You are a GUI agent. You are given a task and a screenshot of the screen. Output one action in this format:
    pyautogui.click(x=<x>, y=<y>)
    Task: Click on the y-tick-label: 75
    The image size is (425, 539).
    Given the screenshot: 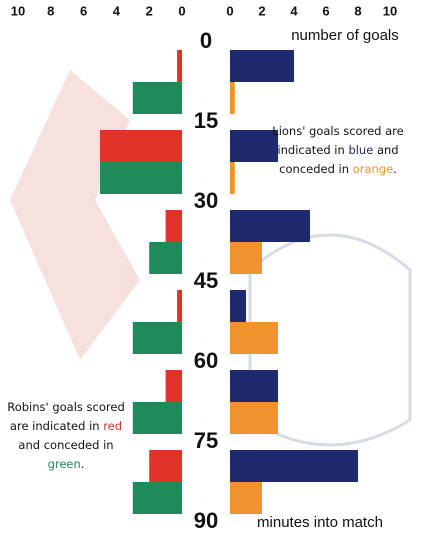 What is the action you would take?
    pyautogui.click(x=206, y=440)
    